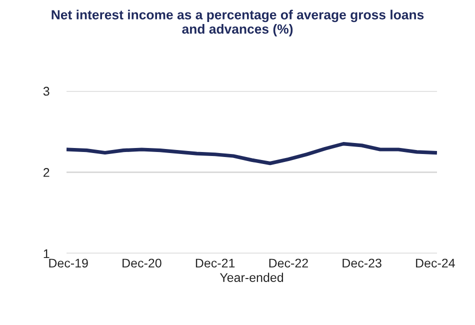 The height and width of the screenshot is (325, 475). Describe the element at coordinates (252, 277) in the screenshot. I see `x-axis-title: Year-ended` at that location.